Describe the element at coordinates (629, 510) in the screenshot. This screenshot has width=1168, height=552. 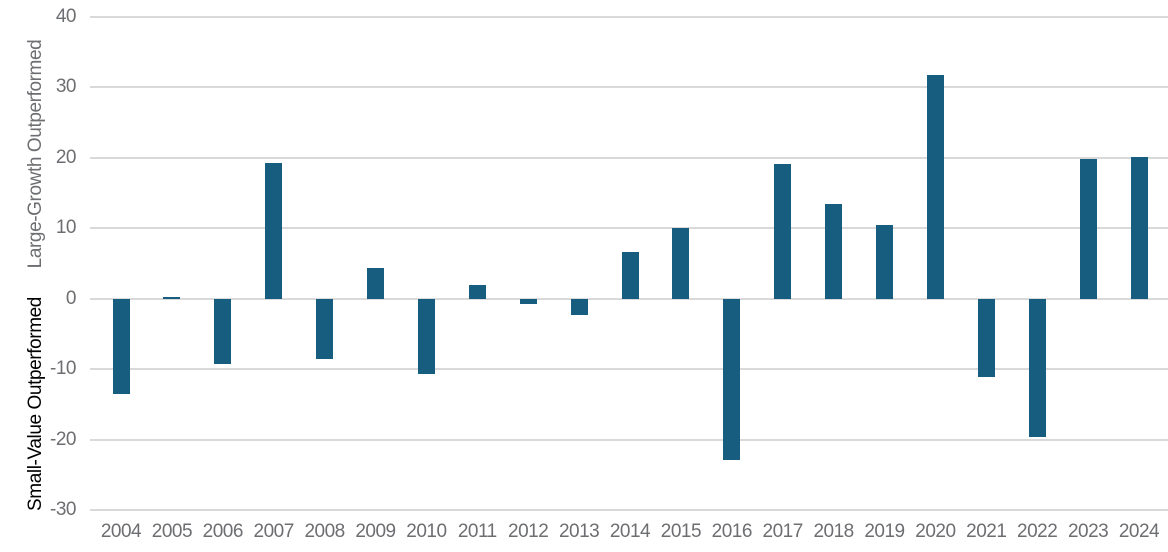
I see `gridline-y--30` at that location.